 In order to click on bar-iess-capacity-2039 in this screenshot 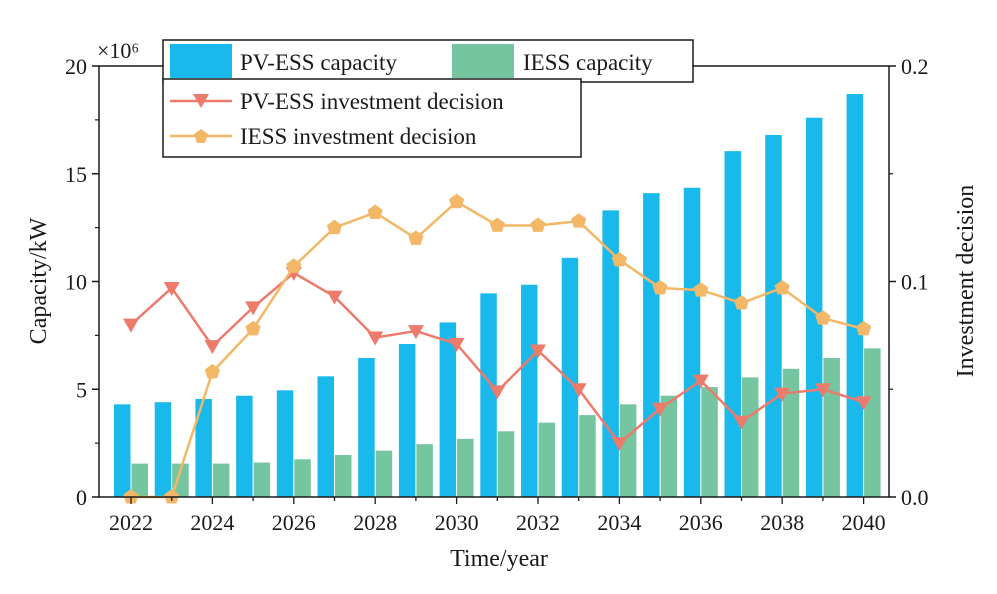, I will do `click(831, 427)`.